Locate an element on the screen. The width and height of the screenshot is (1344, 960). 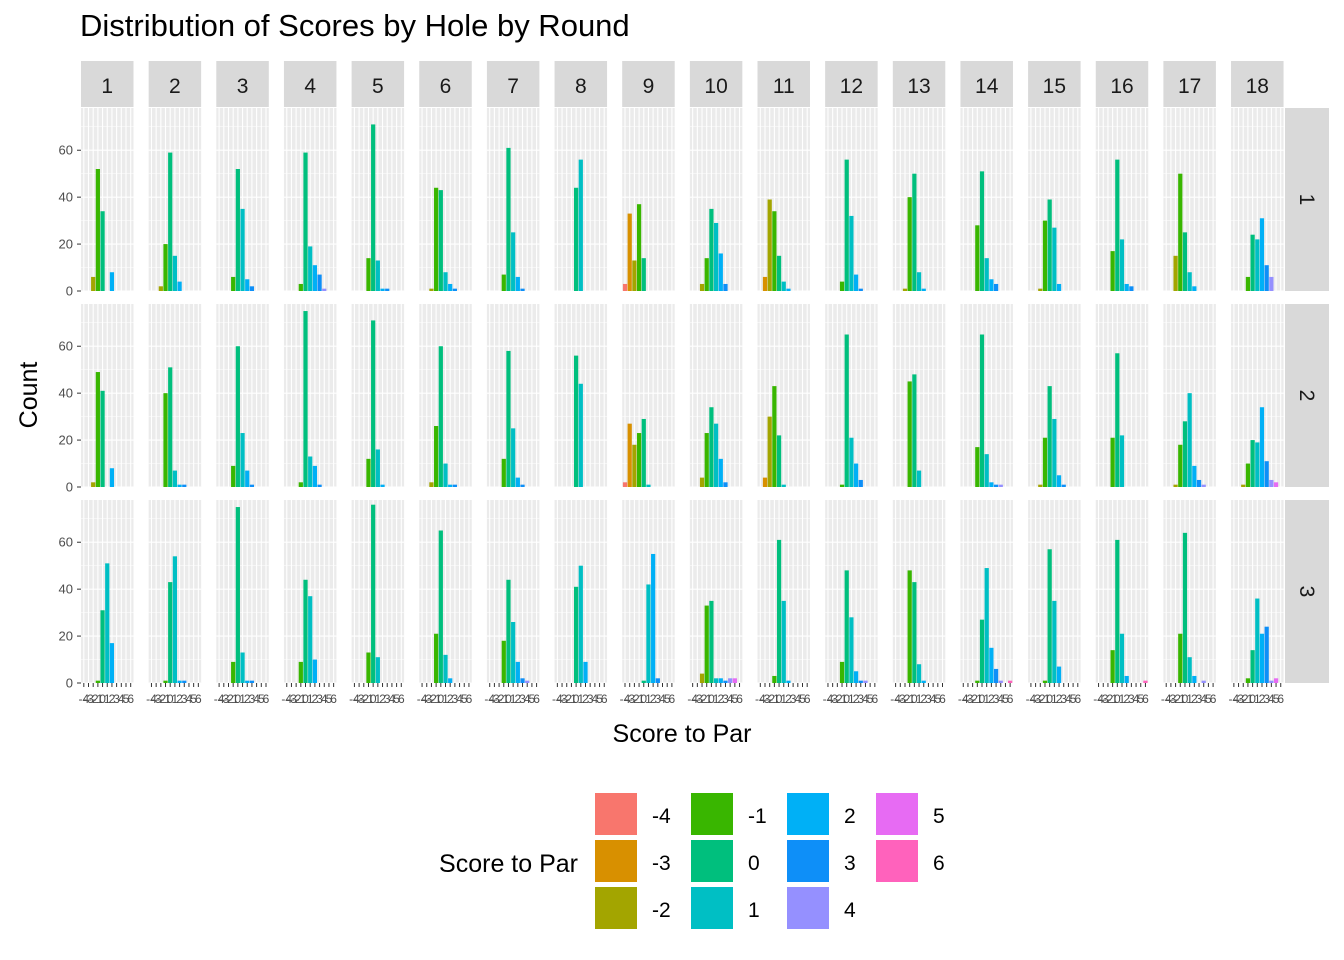
bar-hole14-round2-score1 is located at coordinates (986, 470).